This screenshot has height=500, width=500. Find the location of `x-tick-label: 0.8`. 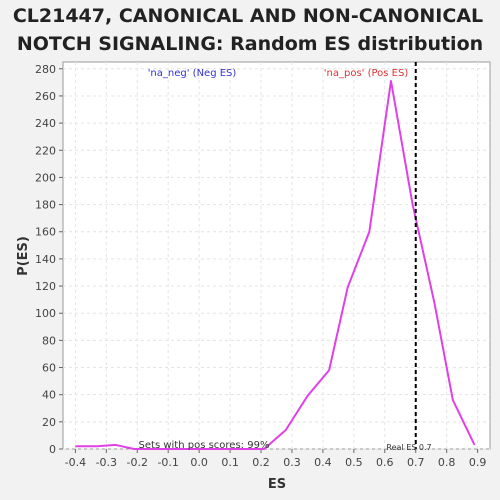

x-tick-label: 0.8 is located at coordinates (447, 462).